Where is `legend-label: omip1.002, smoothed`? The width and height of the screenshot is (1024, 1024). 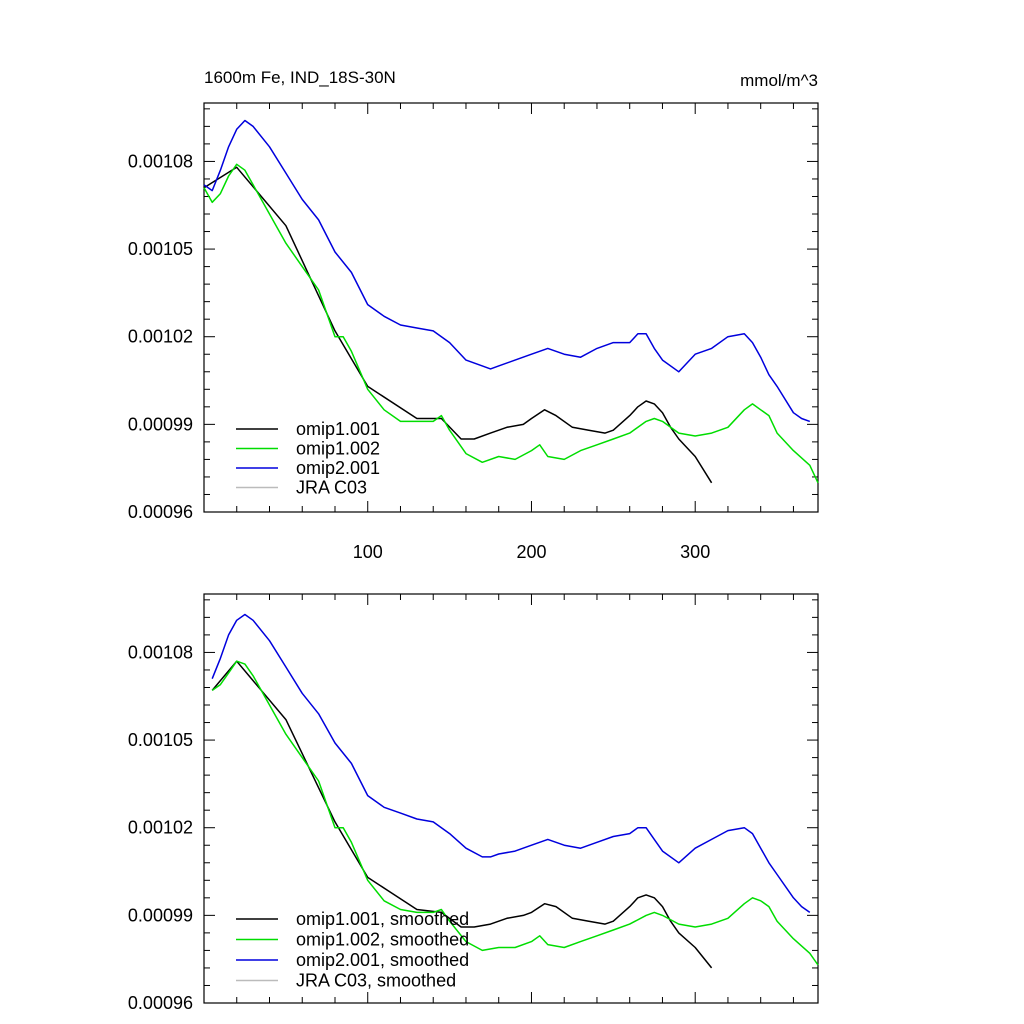
legend-label: omip1.002, smoothed is located at coordinates (382, 940).